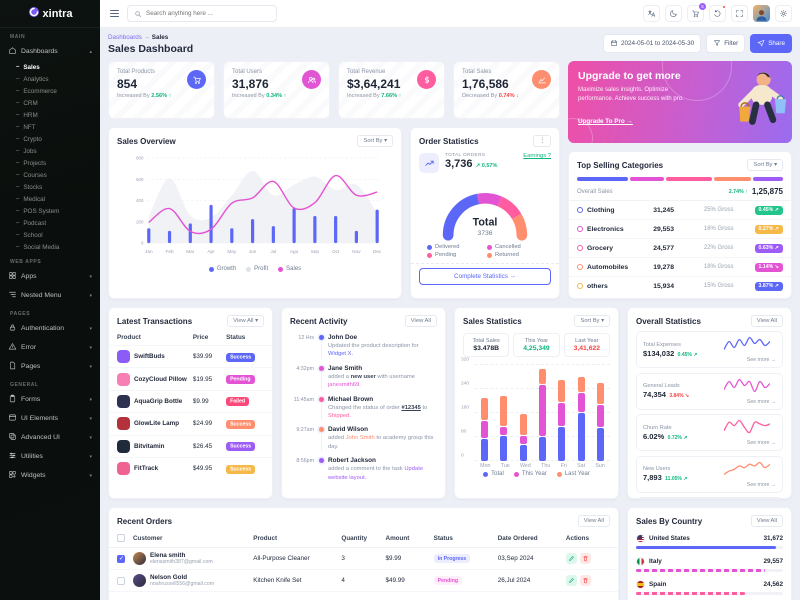 The image size is (800, 600). Describe the element at coordinates (655, 561) in the screenshot. I see `country-name: Italy` at that location.